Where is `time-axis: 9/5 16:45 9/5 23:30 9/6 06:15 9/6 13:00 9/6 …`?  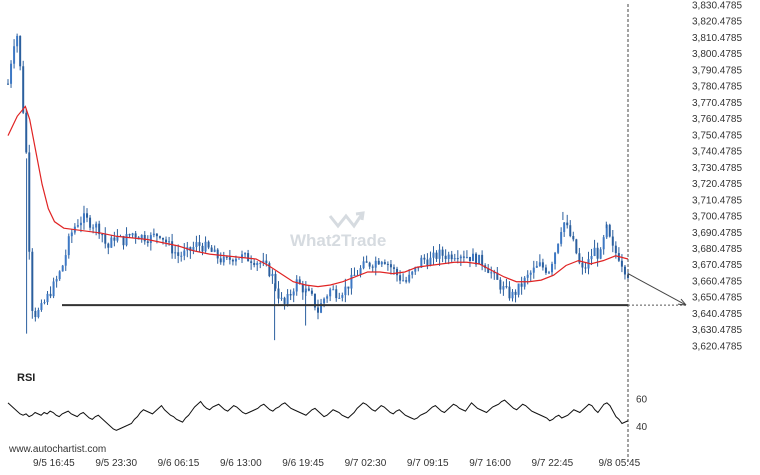 time-axis: 9/5 16:45 9/5 23:30 9/6 06:15 9/6 13:00 9/6 … is located at coordinates (337, 463).